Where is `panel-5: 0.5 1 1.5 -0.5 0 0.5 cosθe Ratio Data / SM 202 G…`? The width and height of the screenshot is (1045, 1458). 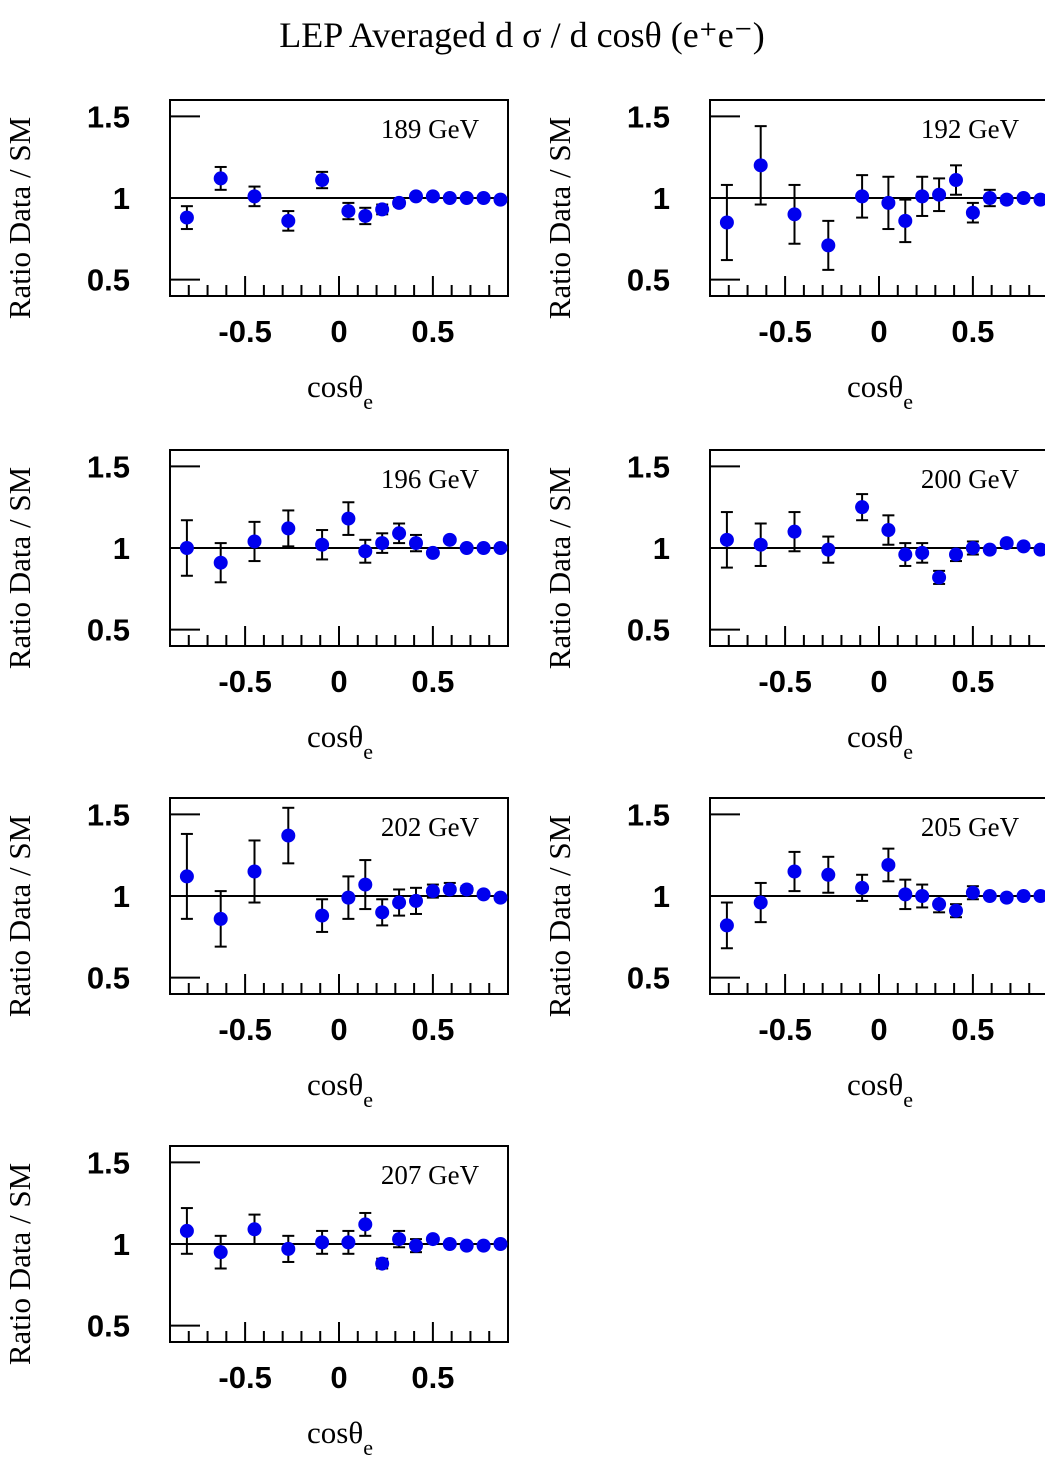 panel-5: 0.5 1 1.5 -0.5 0 0.5 cosθe Ratio Data / SM 202 G… is located at coordinates (255, 954).